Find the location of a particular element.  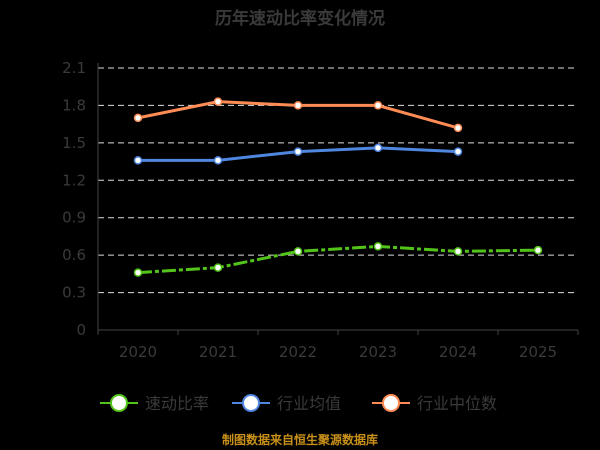

legend-label: 行业中位数 is located at coordinates (457, 403).